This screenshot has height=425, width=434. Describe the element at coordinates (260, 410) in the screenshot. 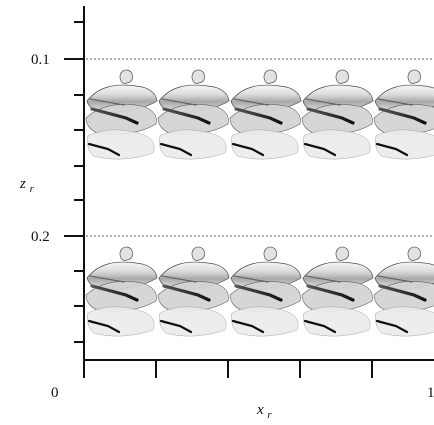

I see `x-axis-label-main: x` at that location.